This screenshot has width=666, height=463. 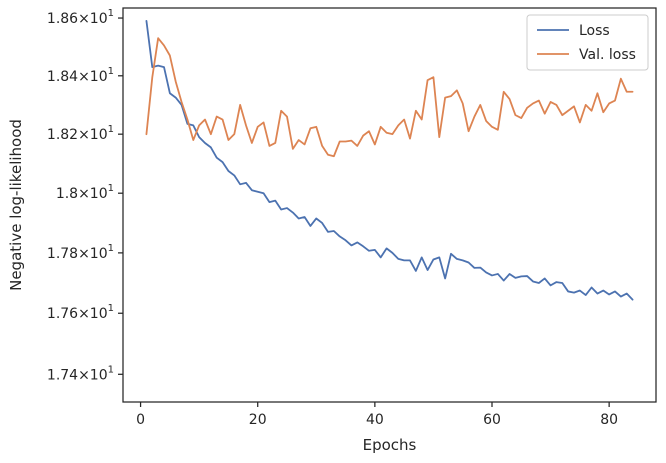 I want to click on x-tick-label: 0, so click(x=140, y=420).